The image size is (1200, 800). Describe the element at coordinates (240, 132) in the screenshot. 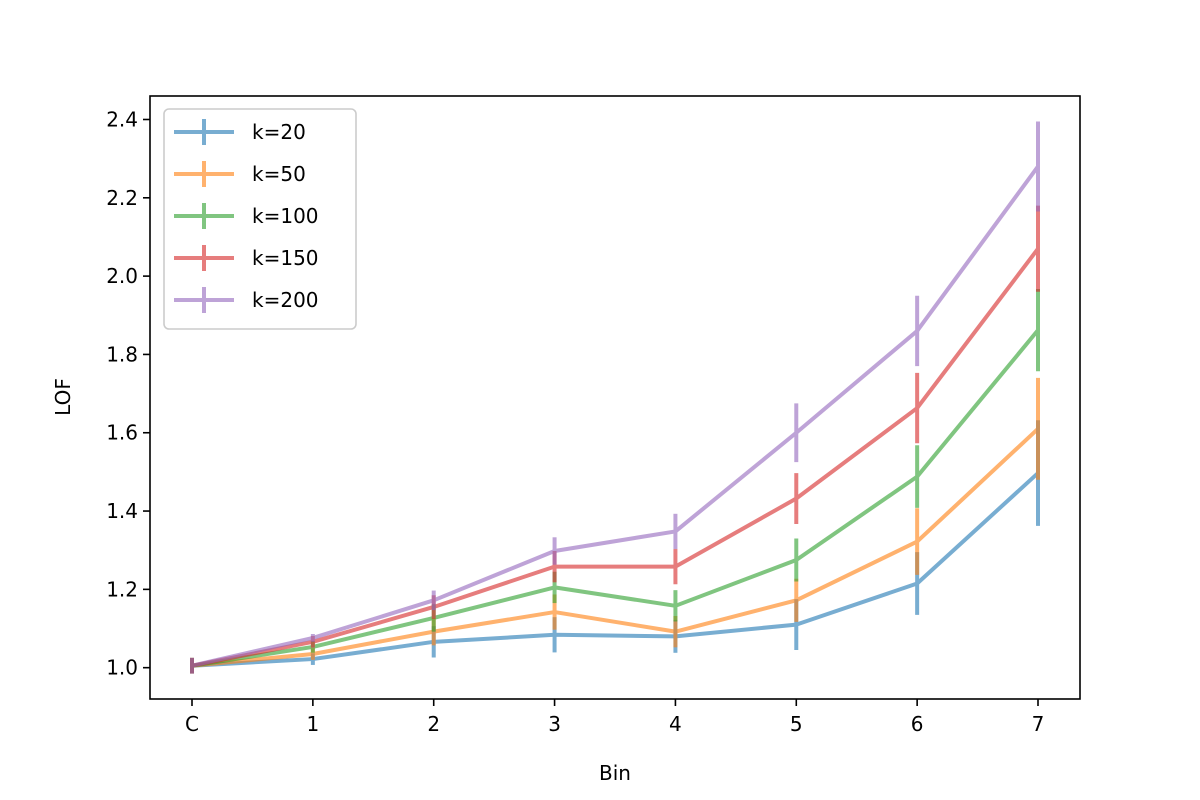

I see `legend-item: k=20` at that location.